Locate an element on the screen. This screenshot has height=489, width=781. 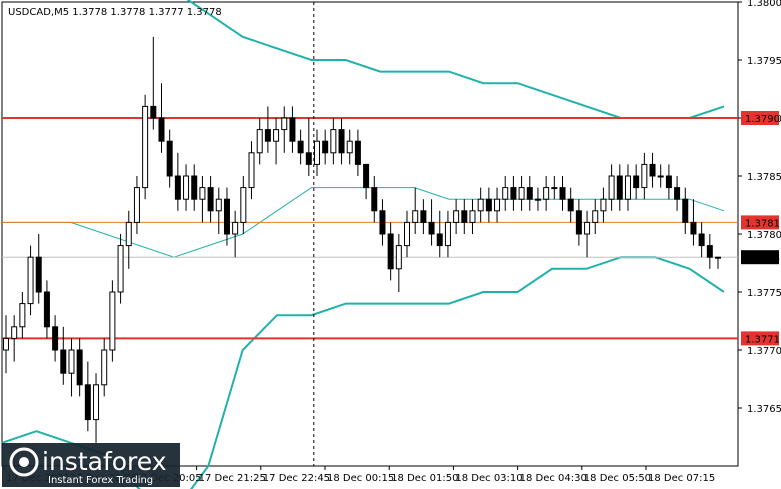
y-tick-label: 1.3780 is located at coordinates (764, 235).